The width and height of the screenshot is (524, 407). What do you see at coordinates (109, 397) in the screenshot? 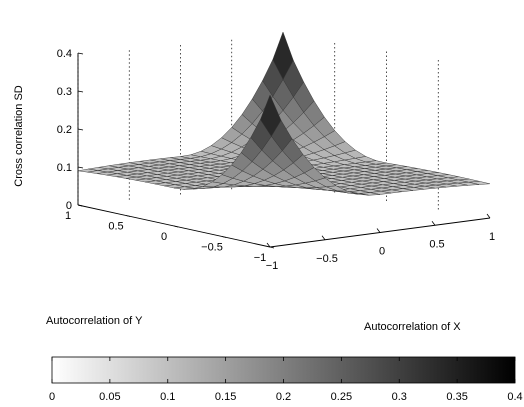
I see `colorbar-tick-label: 0.05` at bounding box center [109, 397].